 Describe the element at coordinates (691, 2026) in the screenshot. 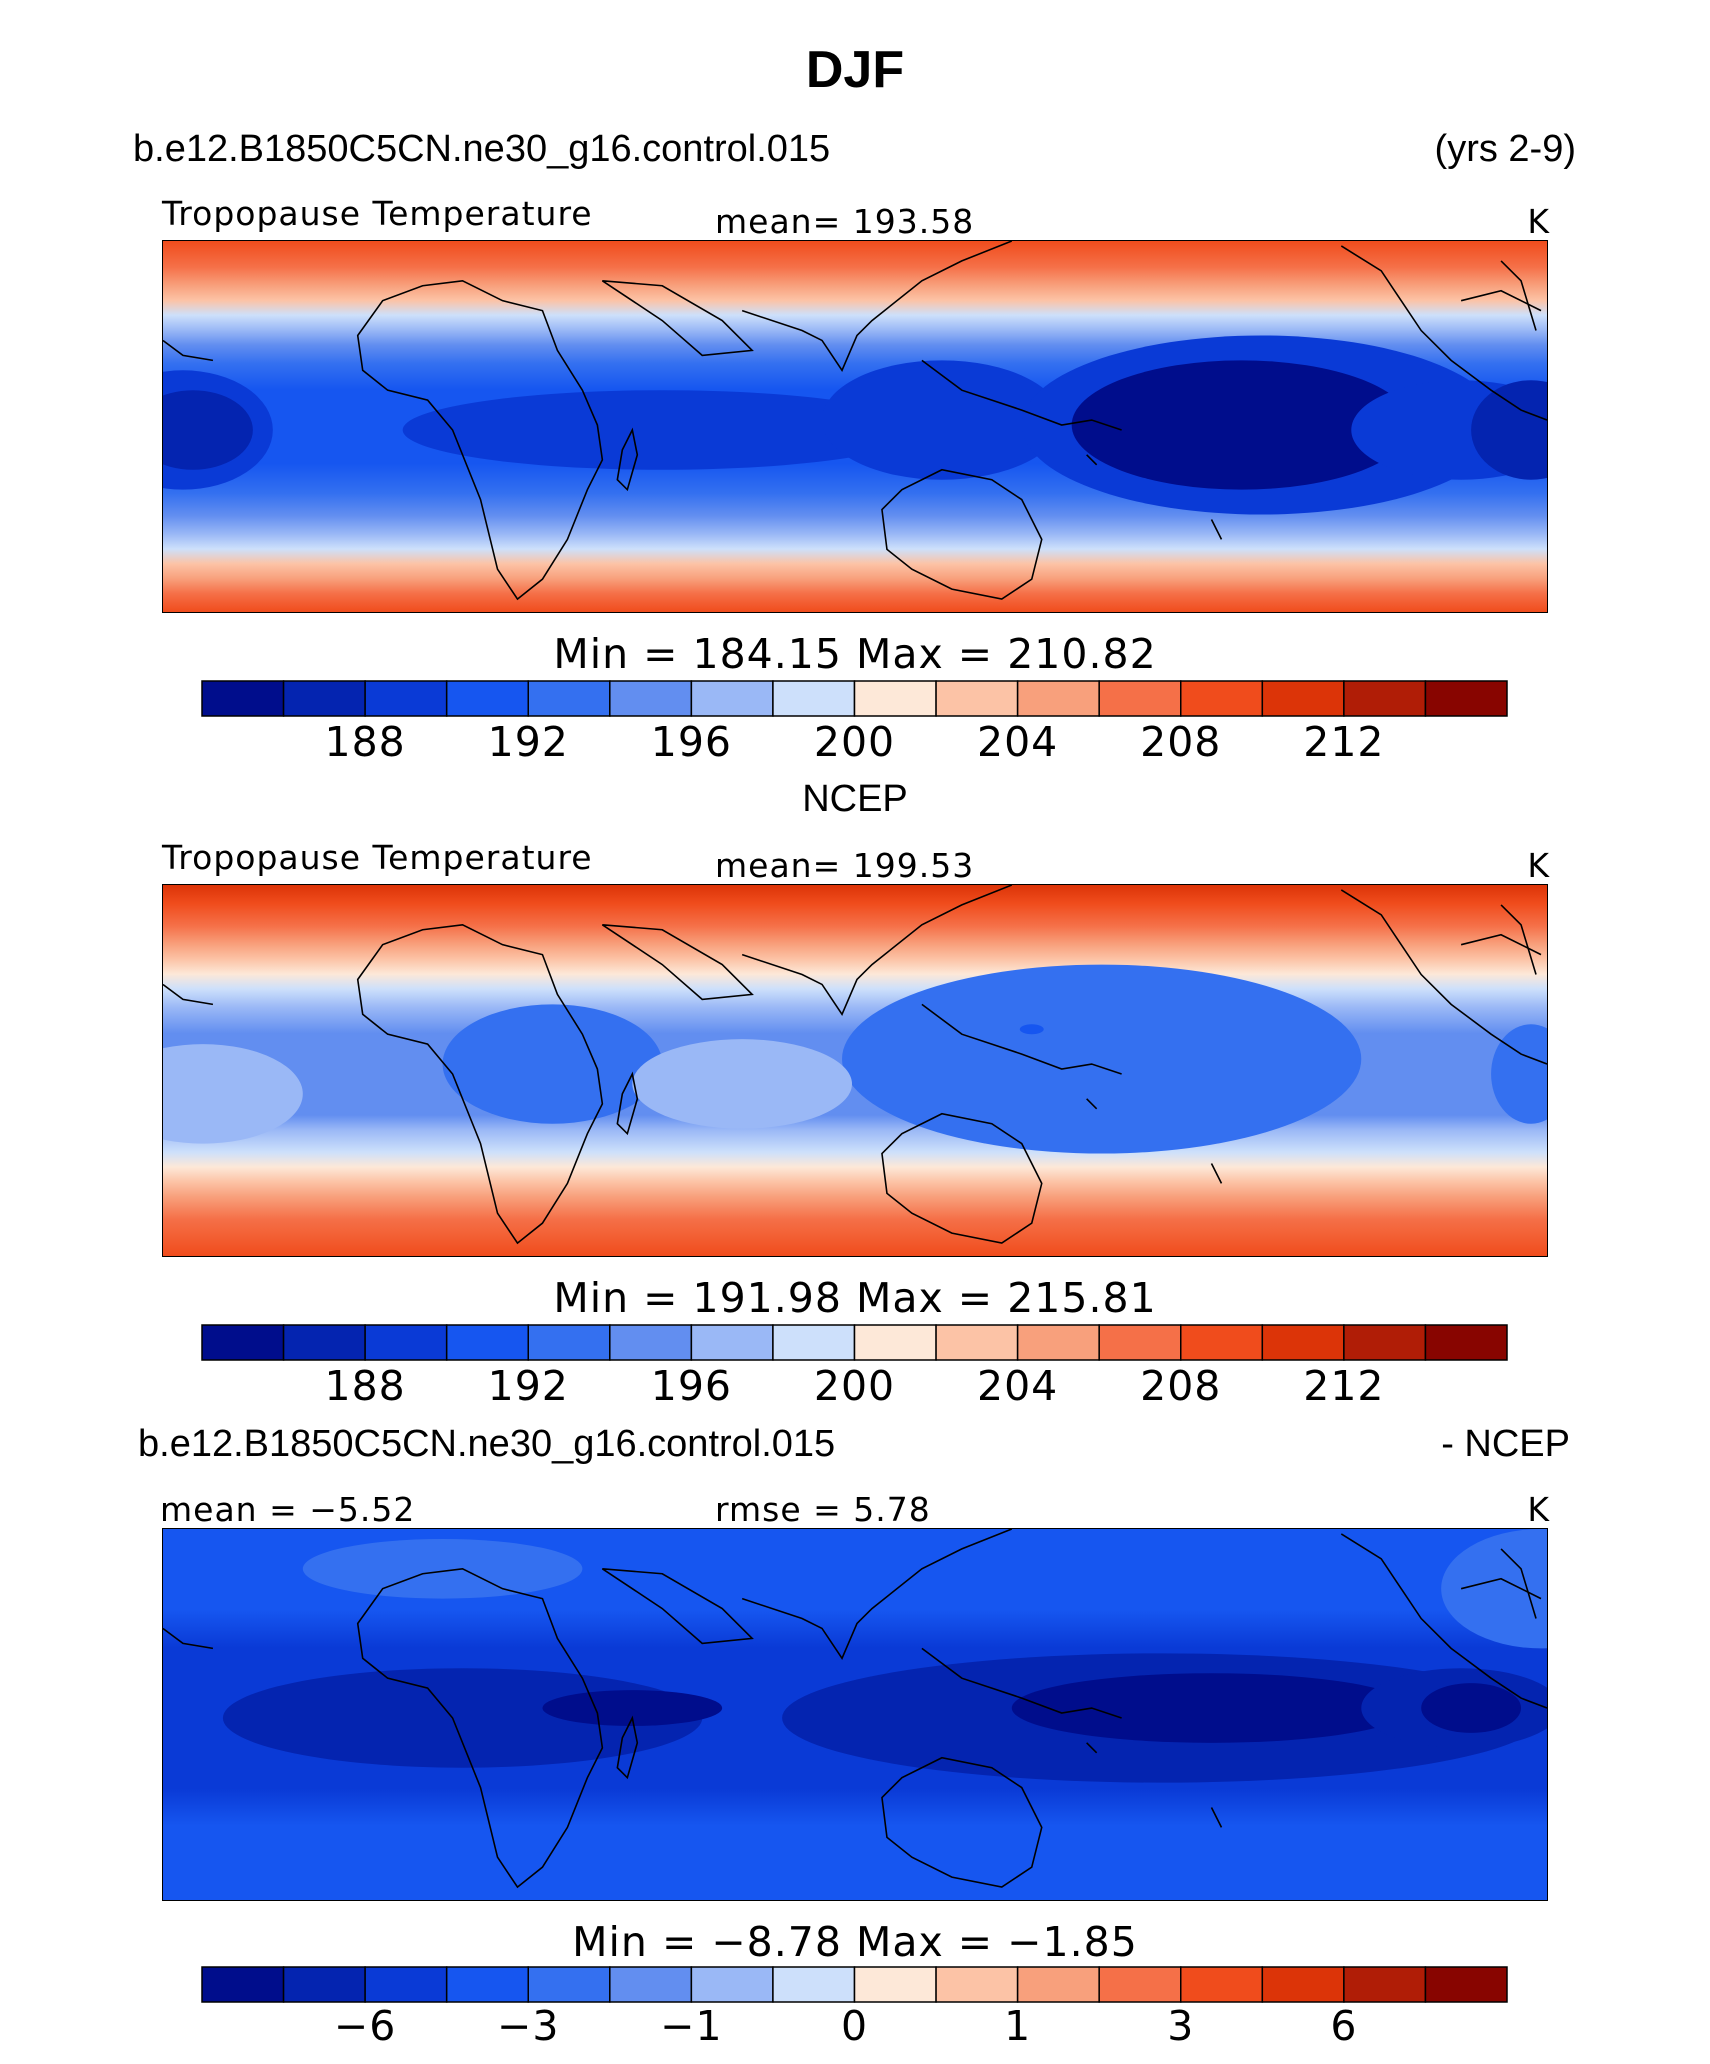

I see `colorbar-tick-label: −1` at that location.